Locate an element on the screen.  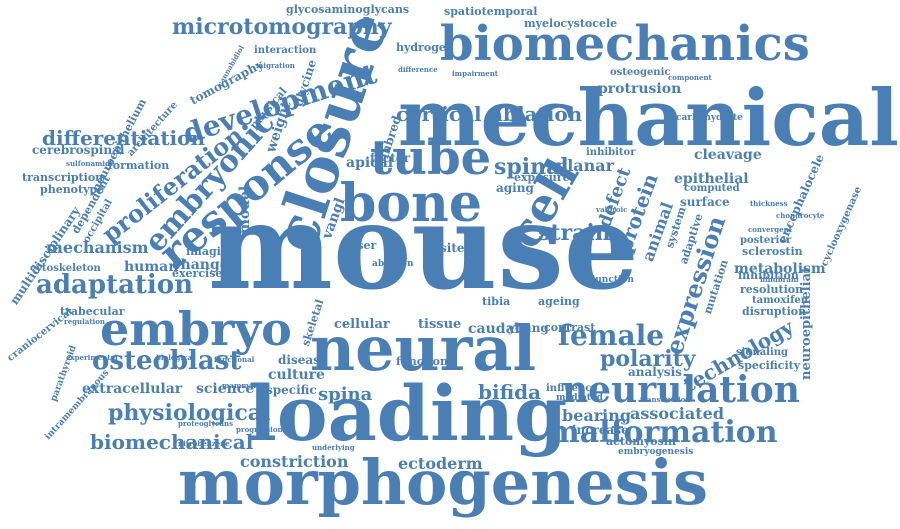
word: microtomography is located at coordinates (282, 27).